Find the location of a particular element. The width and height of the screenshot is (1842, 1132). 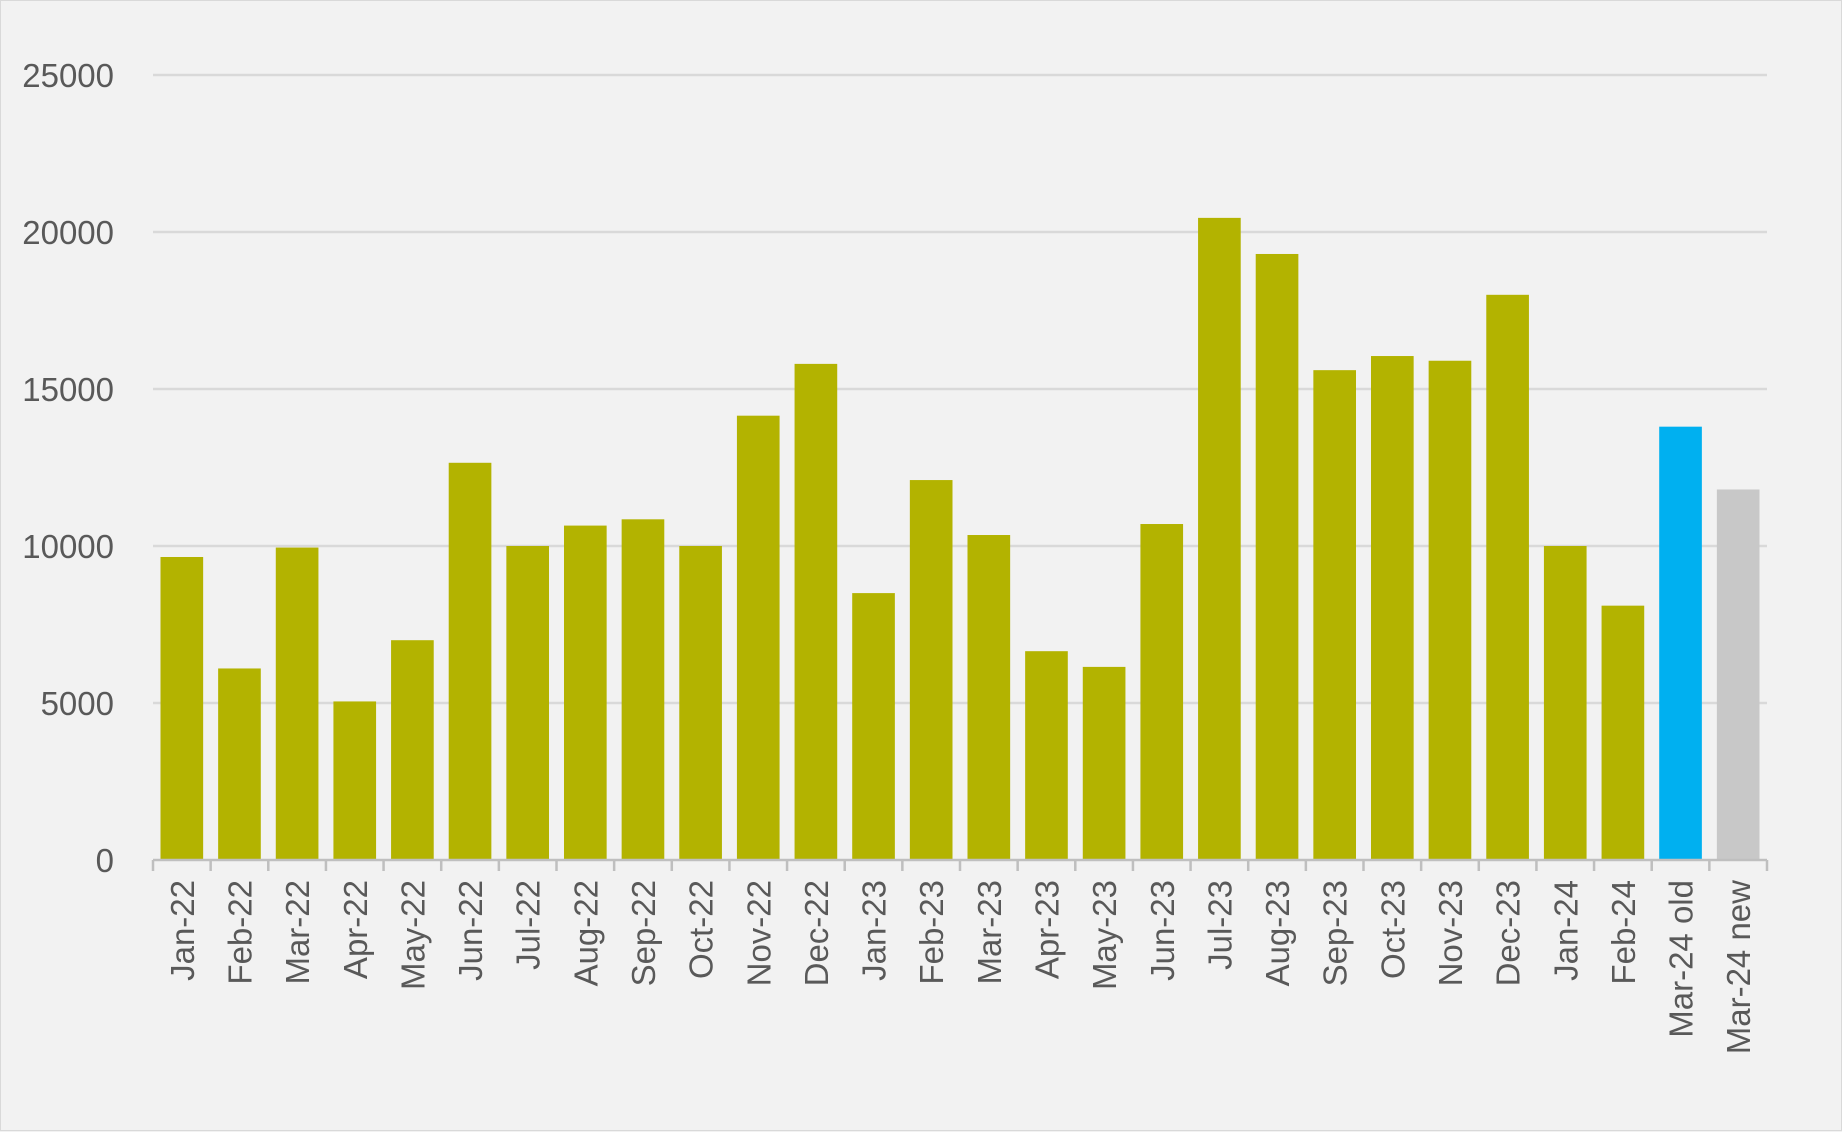

x-tick-label: Jan-23 is located at coordinates (874, 930).